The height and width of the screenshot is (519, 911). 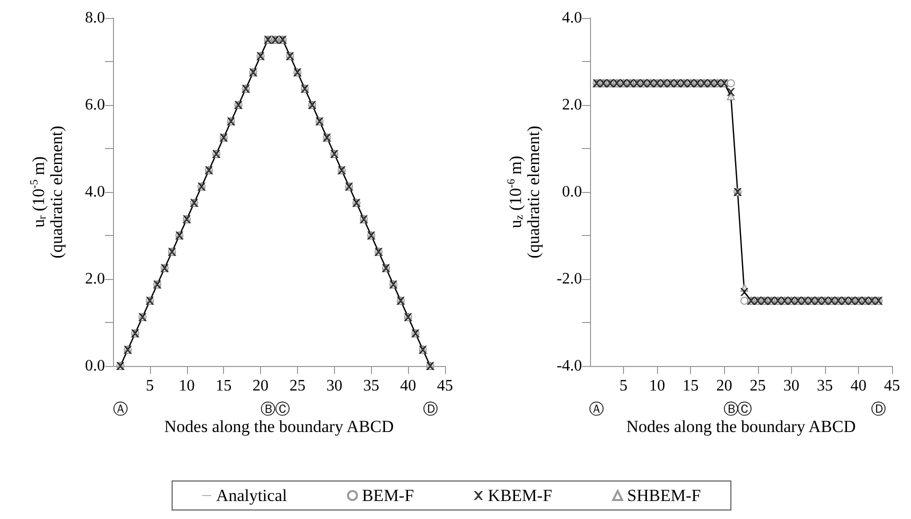 What do you see at coordinates (569, 279) in the screenshot?
I see `y-tick-label: -2.0` at bounding box center [569, 279].